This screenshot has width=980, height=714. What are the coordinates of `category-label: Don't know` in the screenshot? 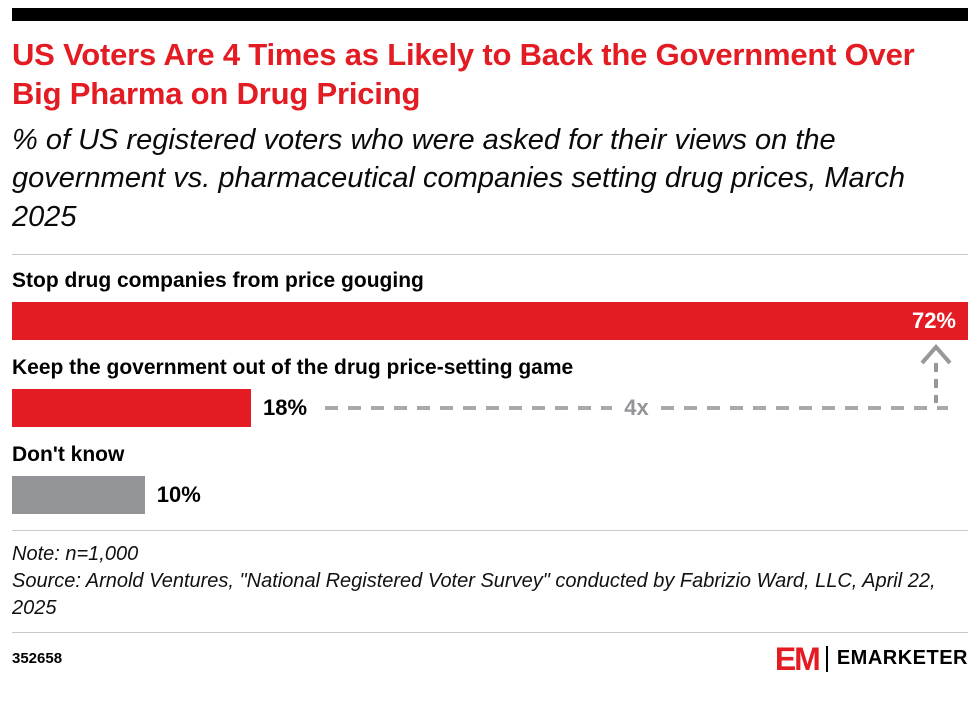 It's located at (68, 454).